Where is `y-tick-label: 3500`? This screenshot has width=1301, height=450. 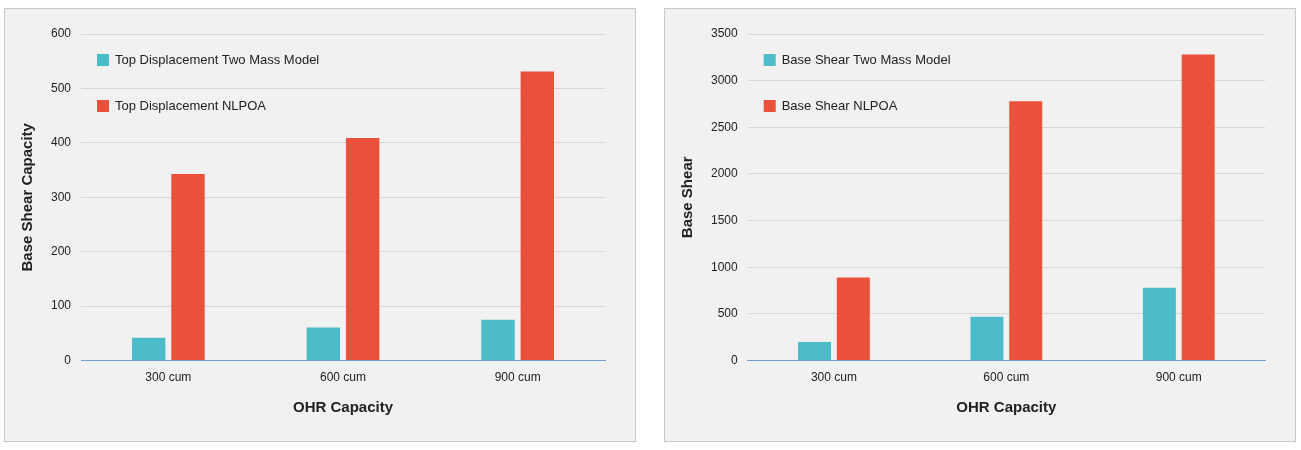 y-tick-label: 3500 is located at coordinates (724, 33).